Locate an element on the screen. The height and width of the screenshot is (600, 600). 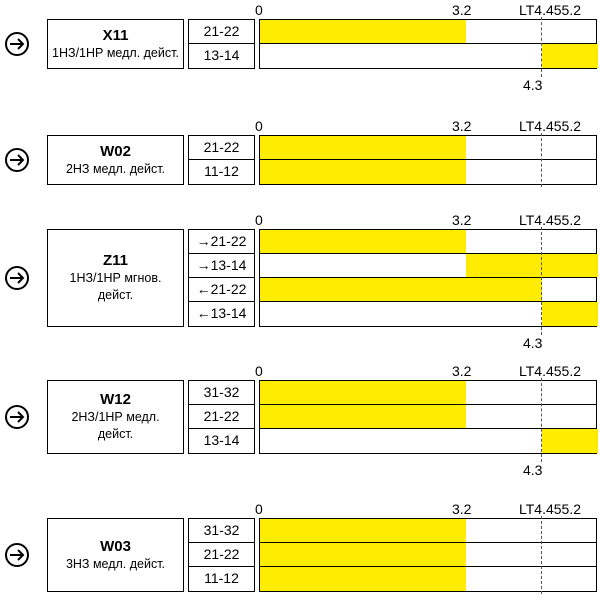
contact-labels: 31-32 21-22 11-12 is located at coordinates (221, 555).